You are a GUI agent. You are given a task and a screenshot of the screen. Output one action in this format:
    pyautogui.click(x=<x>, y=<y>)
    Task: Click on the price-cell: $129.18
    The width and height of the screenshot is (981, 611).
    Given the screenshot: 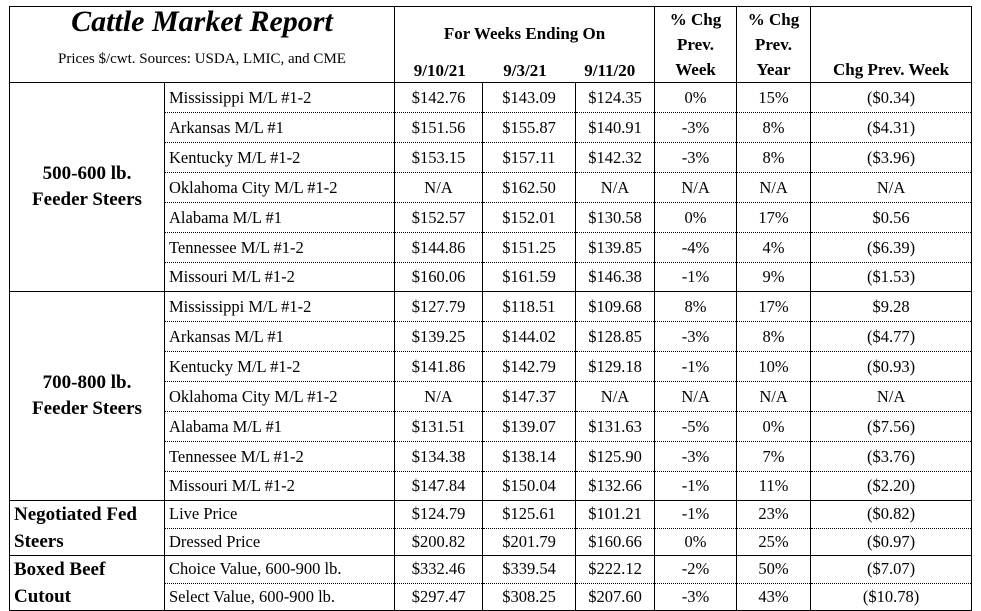 What is the action you would take?
    pyautogui.click(x=615, y=366)
    